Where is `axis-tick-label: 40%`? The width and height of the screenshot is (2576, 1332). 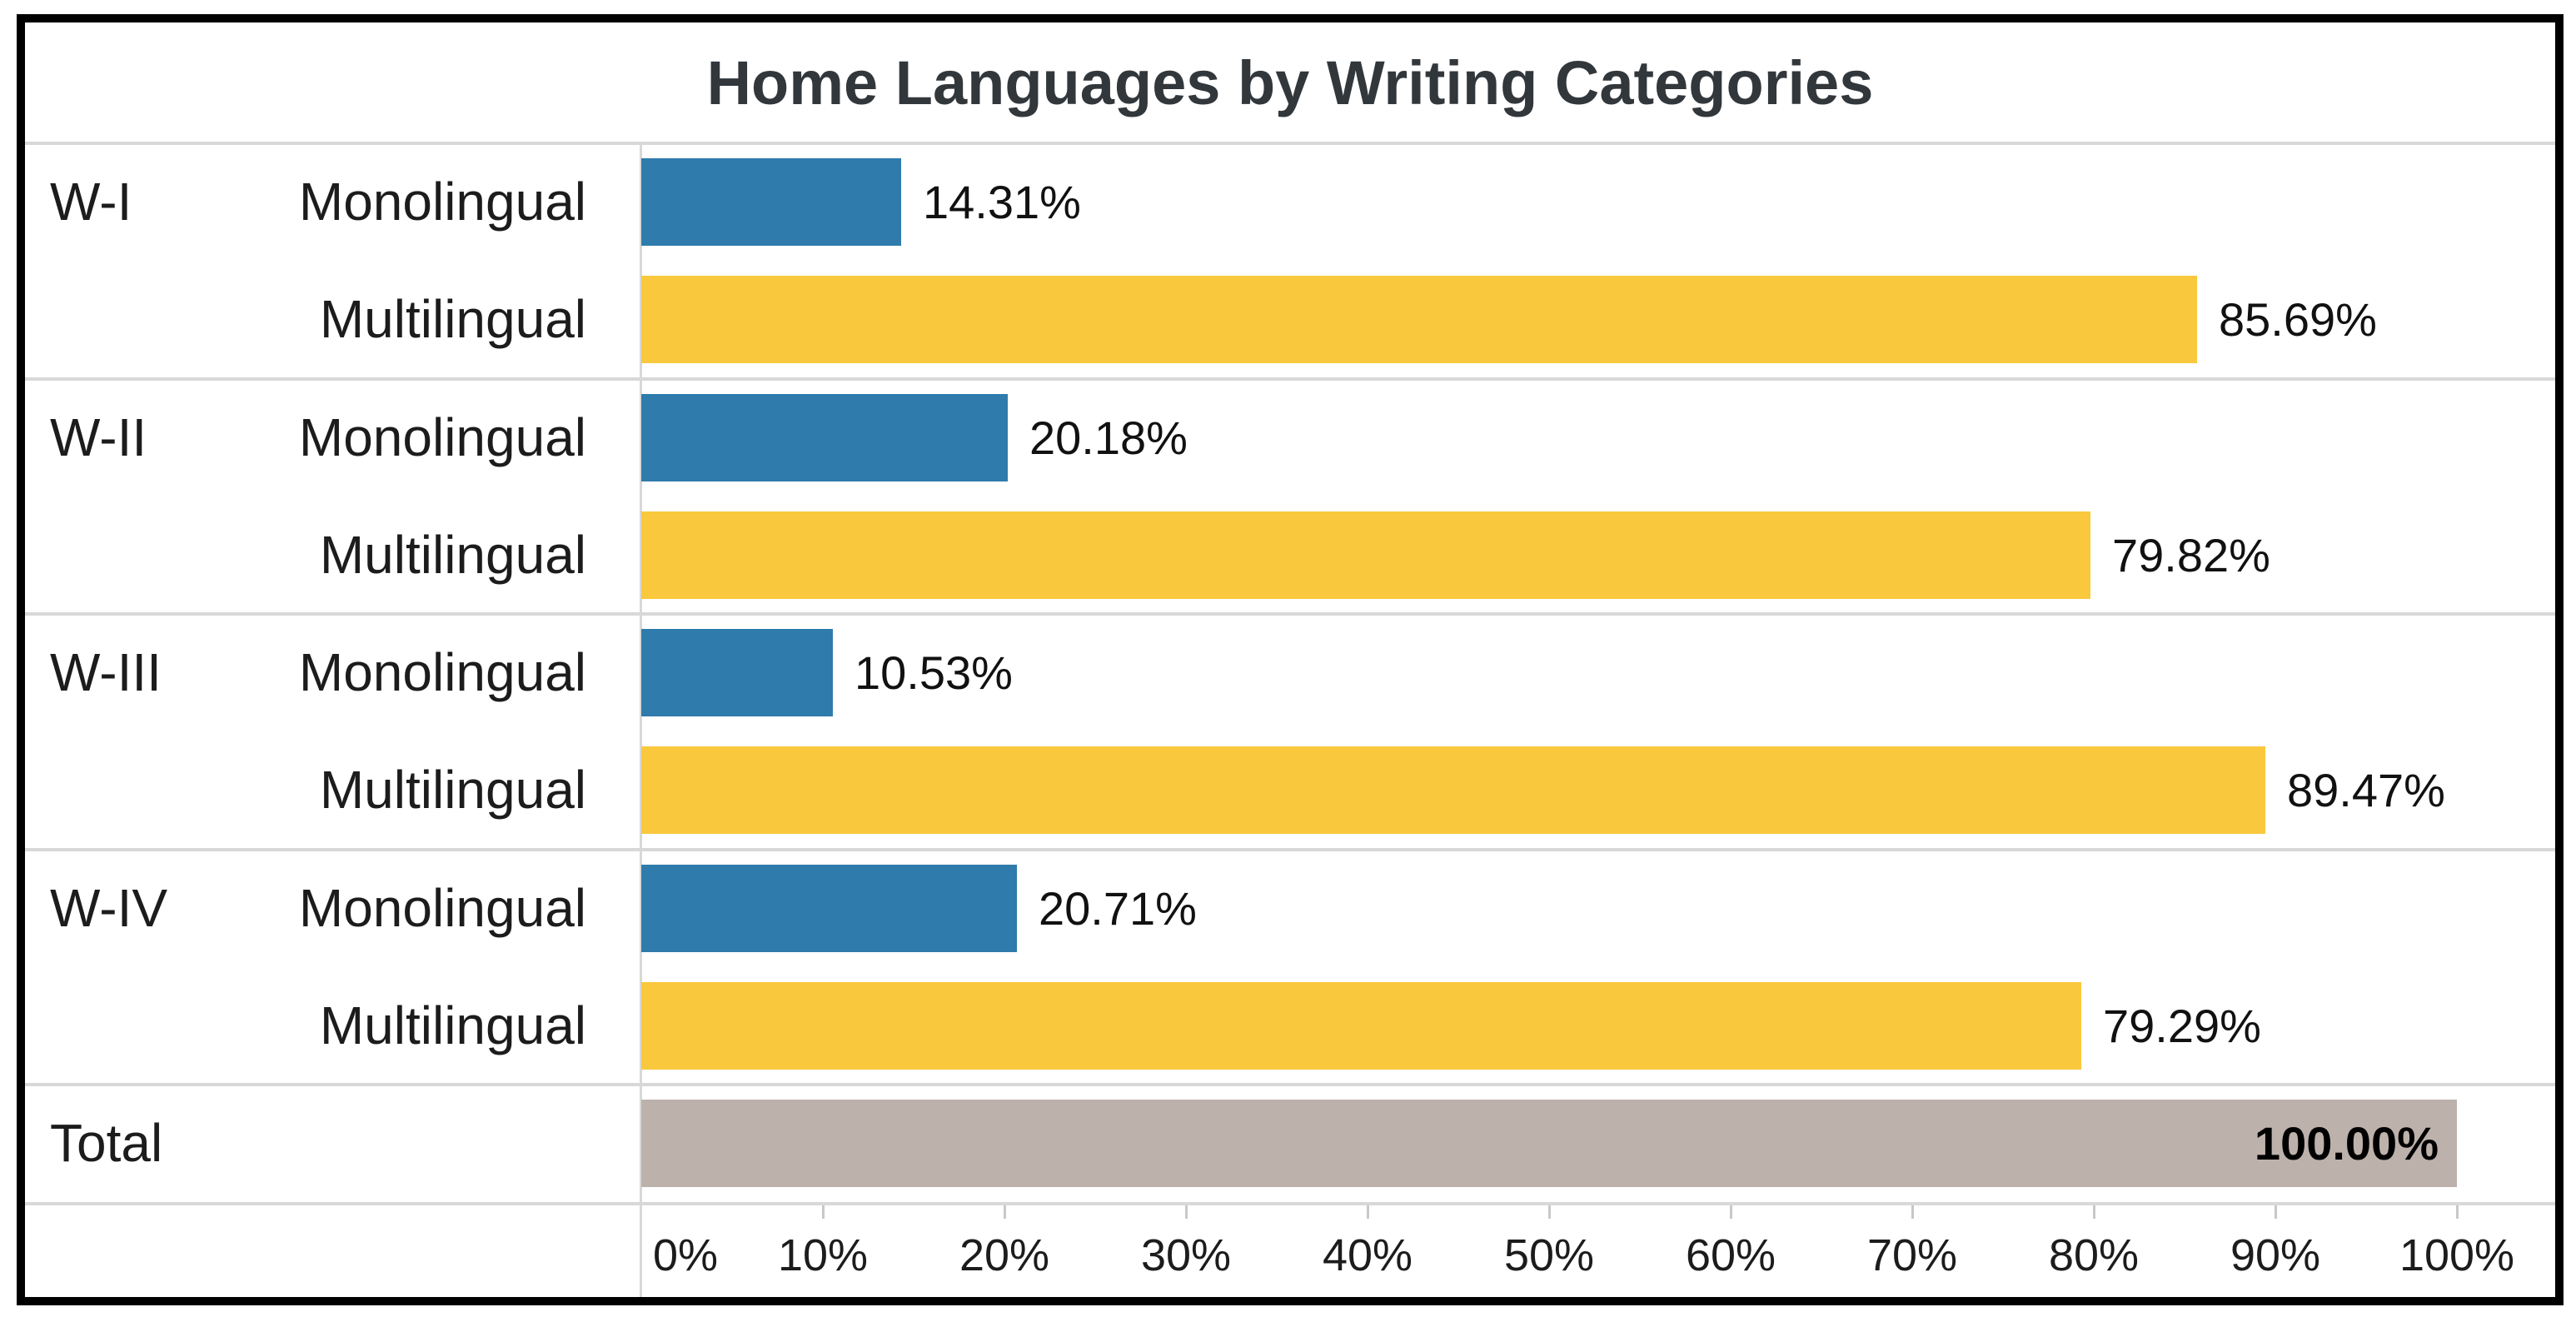 axis-tick-label: 40% is located at coordinates (1367, 1255).